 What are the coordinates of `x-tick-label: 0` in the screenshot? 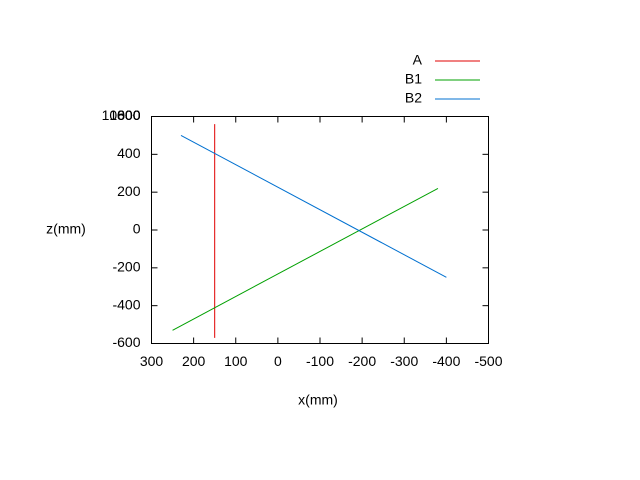 It's located at (278, 361).